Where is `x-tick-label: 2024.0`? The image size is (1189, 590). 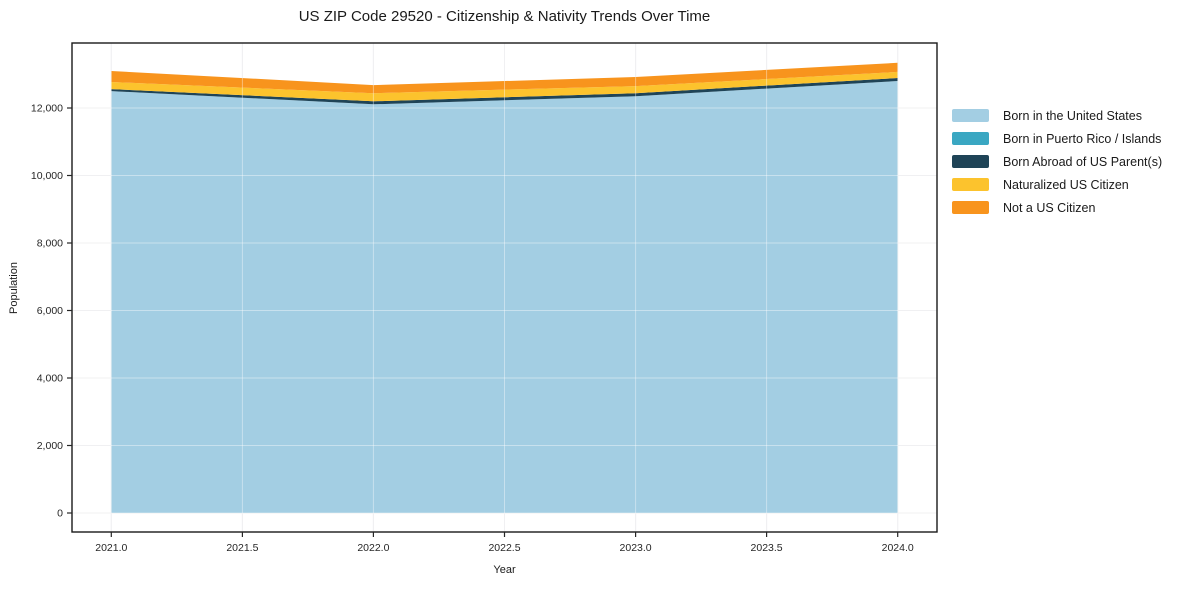
x-tick-label: 2024.0 is located at coordinates (898, 548).